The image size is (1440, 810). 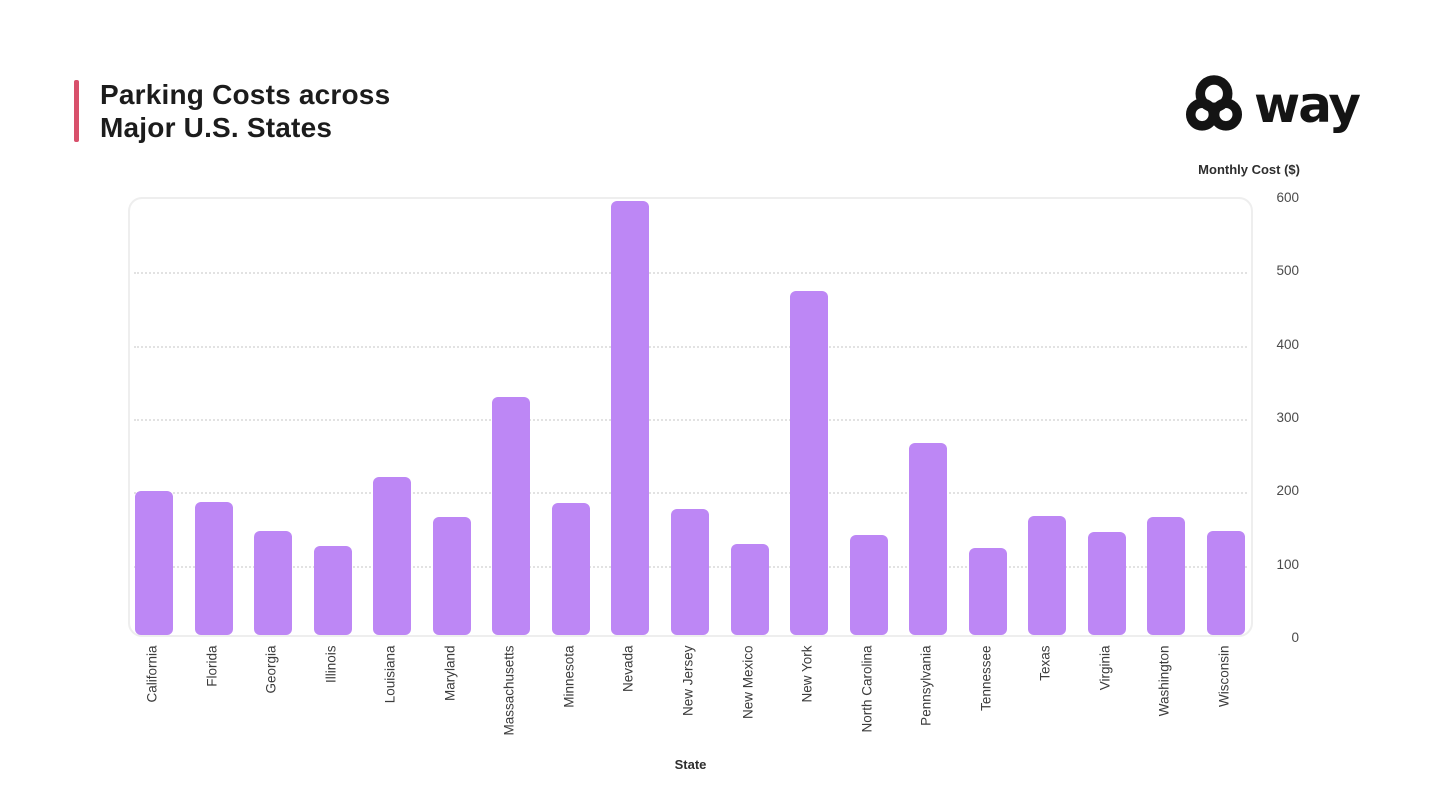 What do you see at coordinates (1287, 564) in the screenshot?
I see `y-tick-label-100: 100` at bounding box center [1287, 564].